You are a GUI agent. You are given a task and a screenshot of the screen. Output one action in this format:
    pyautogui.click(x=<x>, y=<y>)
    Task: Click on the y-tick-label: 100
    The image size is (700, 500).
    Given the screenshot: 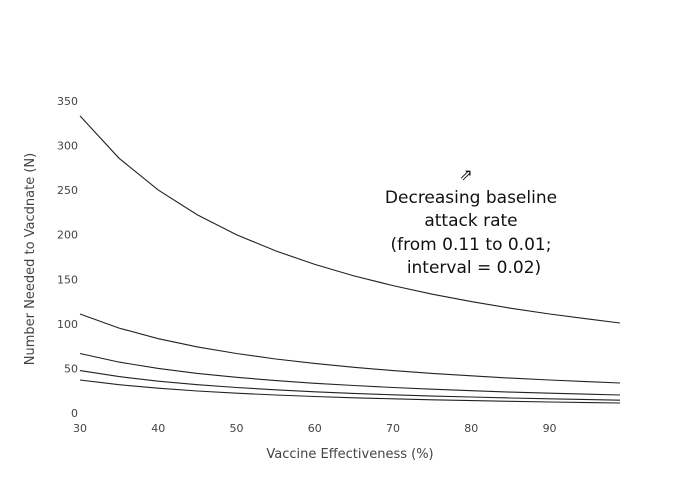 What is the action you would take?
    pyautogui.click(x=67, y=324)
    